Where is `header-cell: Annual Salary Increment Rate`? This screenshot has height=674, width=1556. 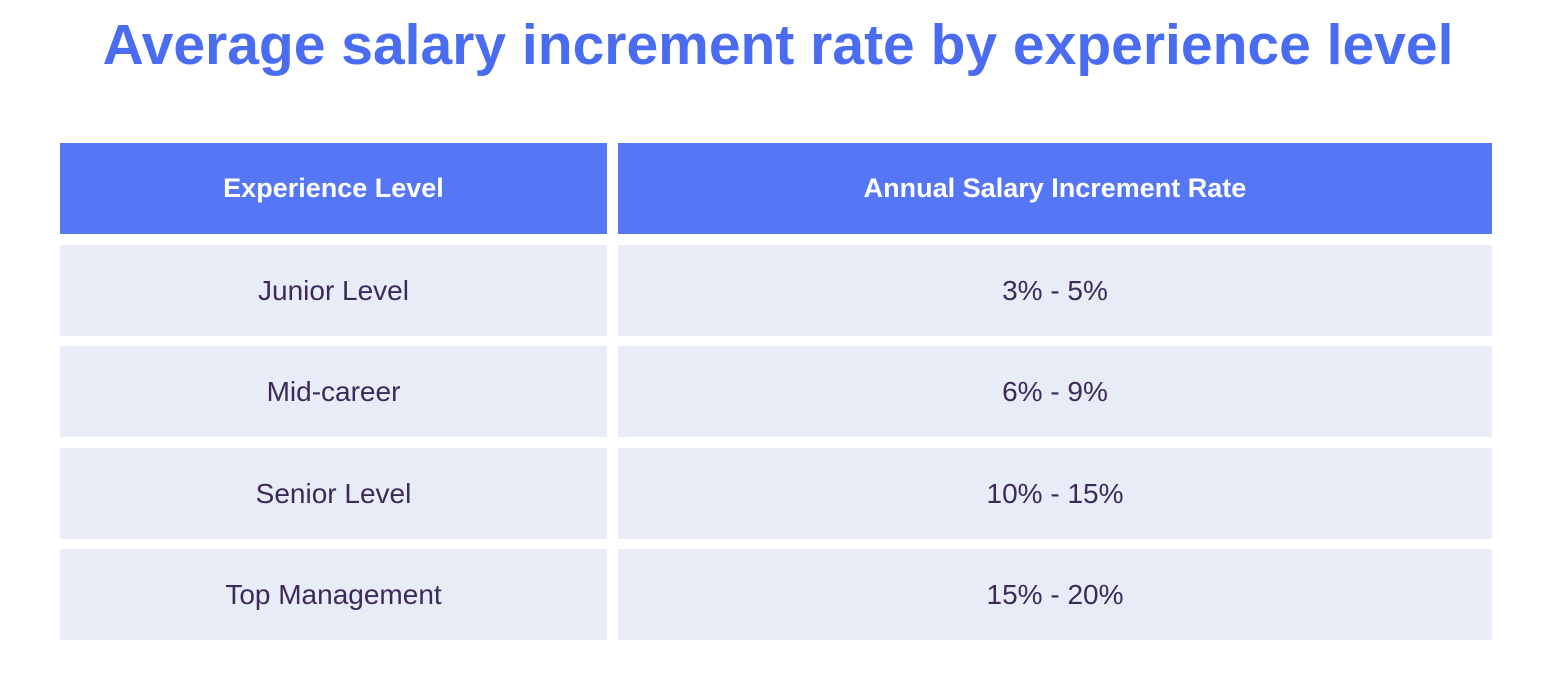
header-cell: Annual Salary Increment Rate is located at coordinates (1055, 188).